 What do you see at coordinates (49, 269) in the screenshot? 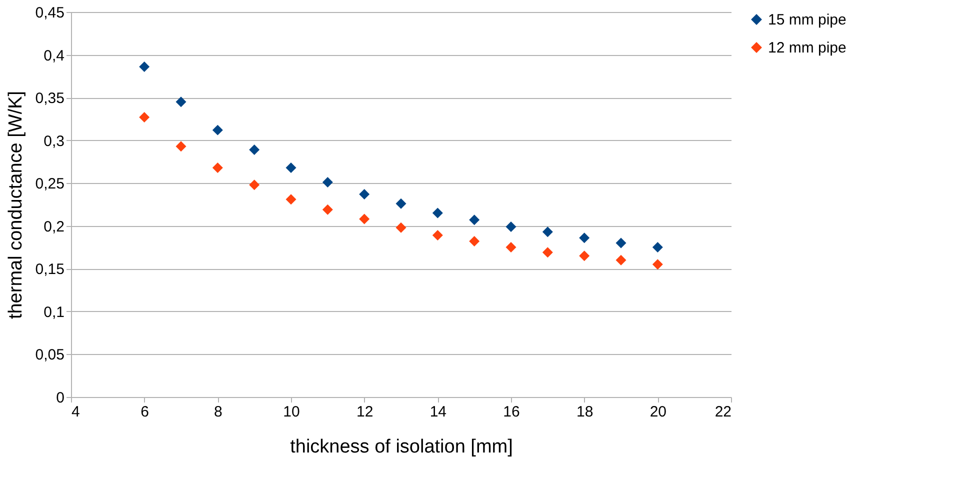
I see `y-tick-label: 0,15` at bounding box center [49, 269].